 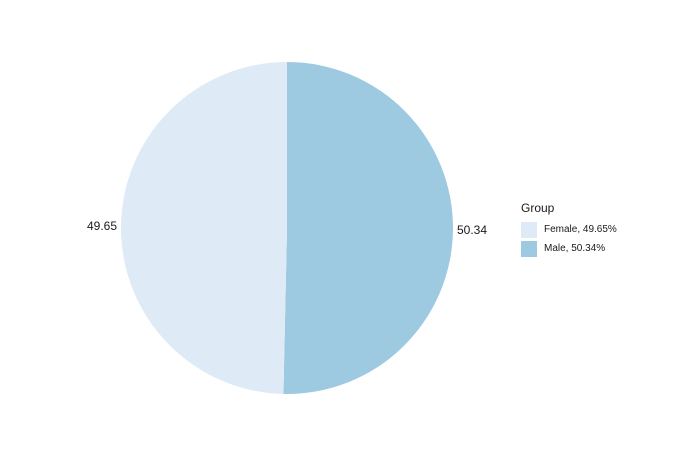 I want to click on slice-label-female: 49.65, so click(x=102, y=226).